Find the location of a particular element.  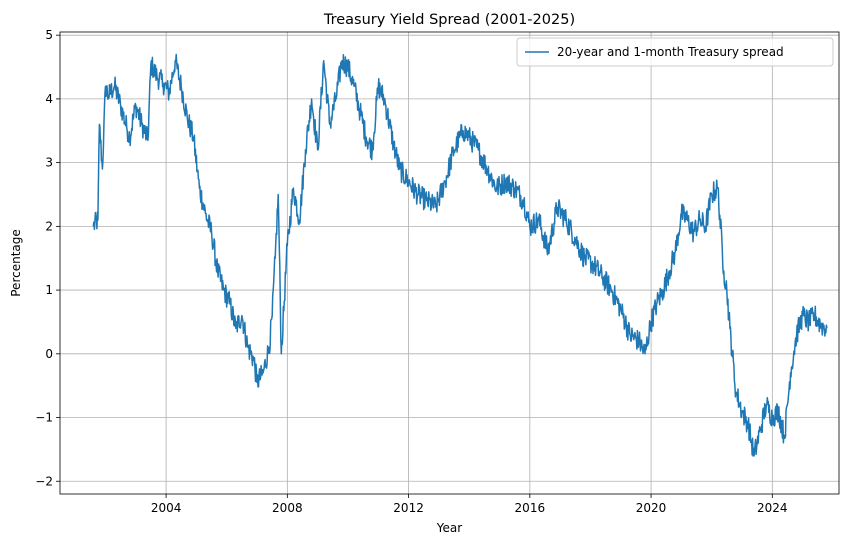

x-tick-label: 2020 is located at coordinates (651, 508).